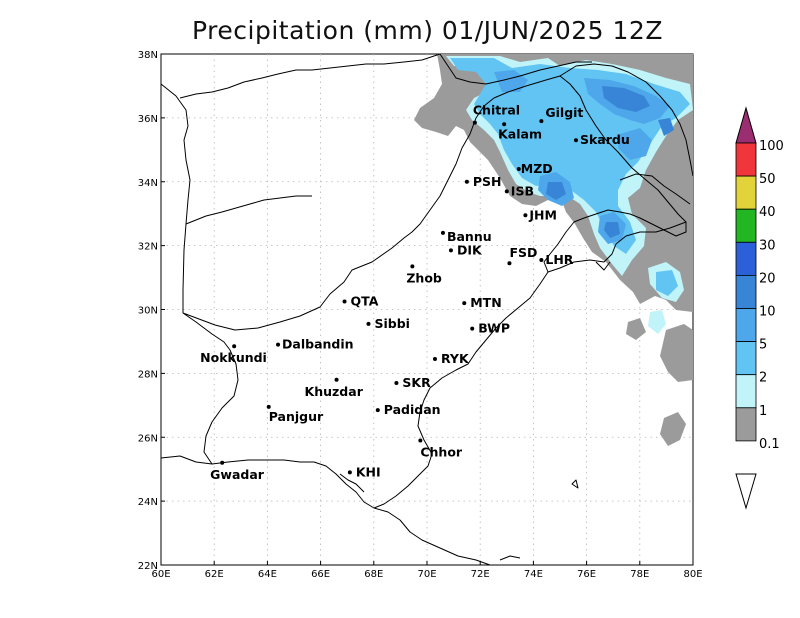 This screenshot has width=800, height=618. Describe the element at coordinates (667, 283) in the screenshot. I see `precip-cyan-east` at that location.